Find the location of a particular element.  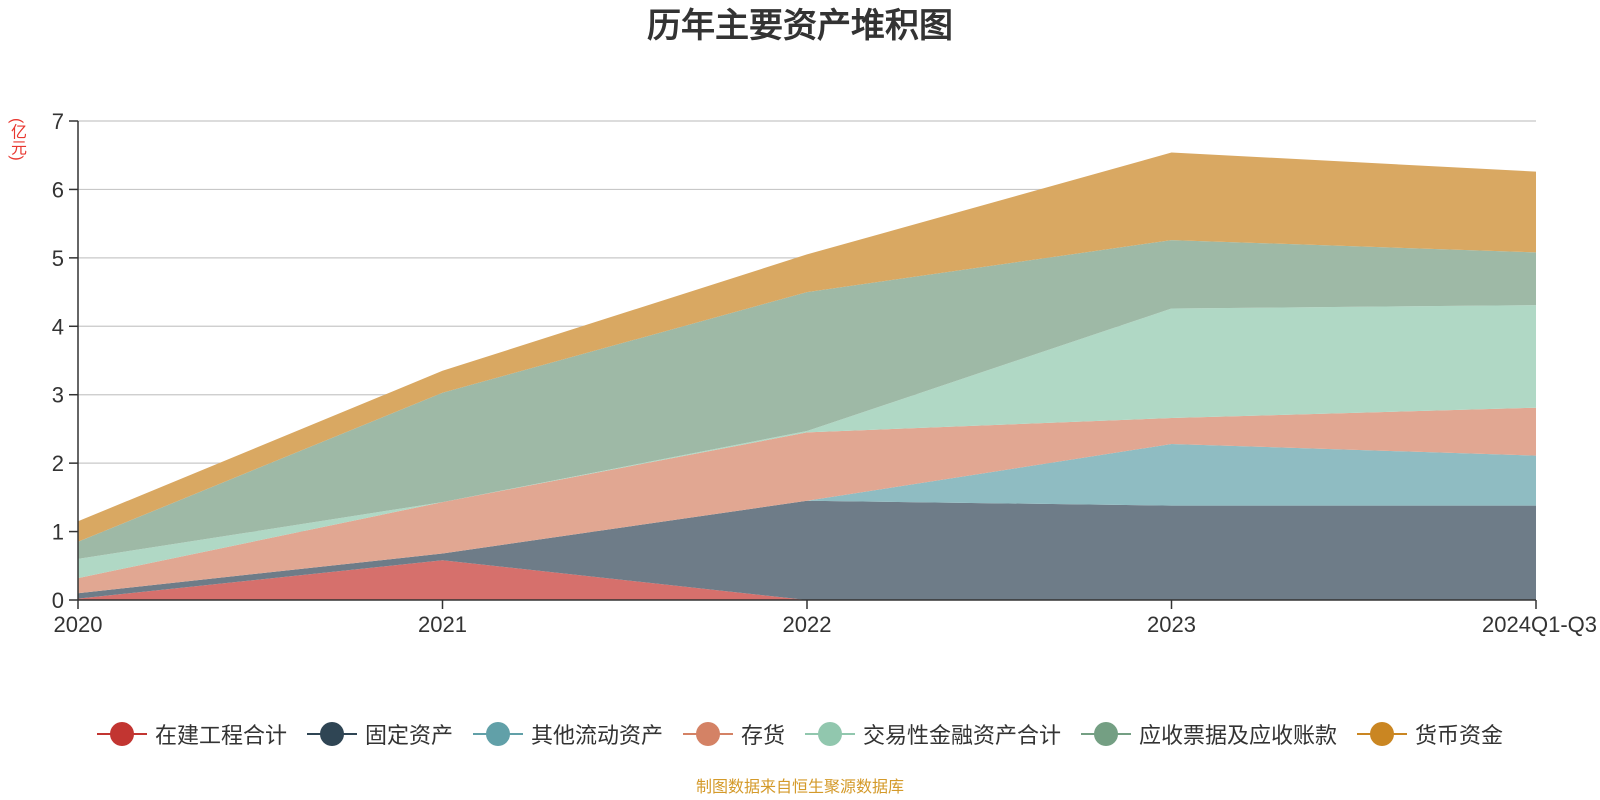

y-tick-label: 4 is located at coordinates (58, 326).